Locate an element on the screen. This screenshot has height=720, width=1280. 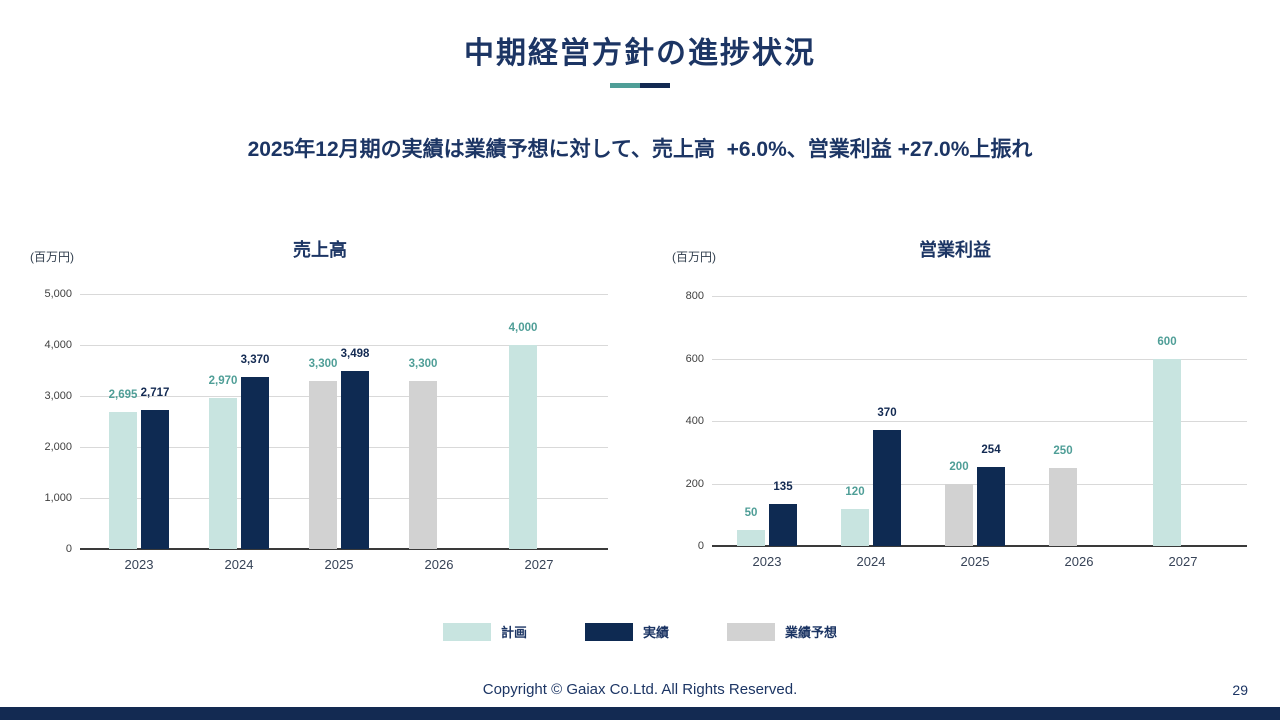
bar-value-label-実績-2023: 2,717 is located at coordinates (155, 393).